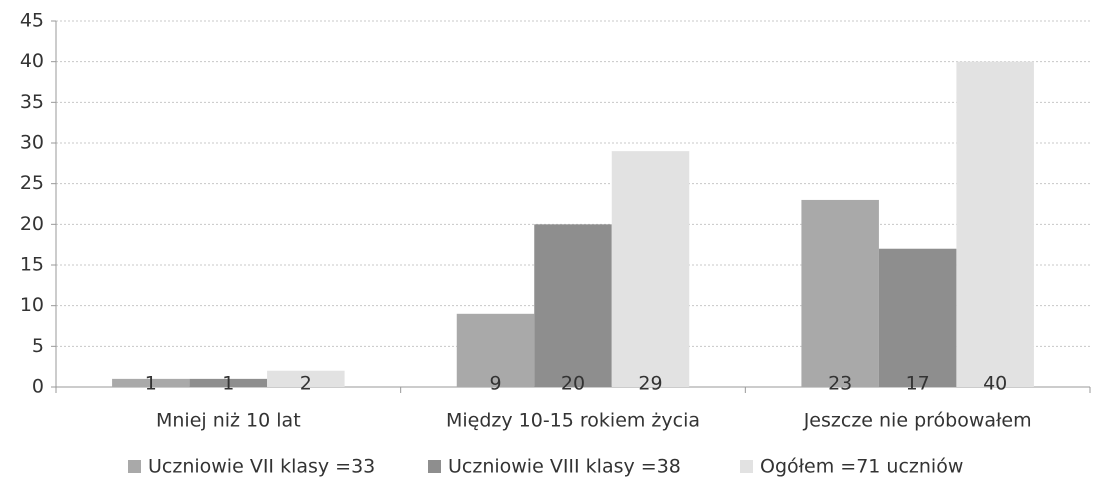  What do you see at coordinates (32, 102) in the screenshot?
I see `y-tick-label: 35` at bounding box center [32, 102].